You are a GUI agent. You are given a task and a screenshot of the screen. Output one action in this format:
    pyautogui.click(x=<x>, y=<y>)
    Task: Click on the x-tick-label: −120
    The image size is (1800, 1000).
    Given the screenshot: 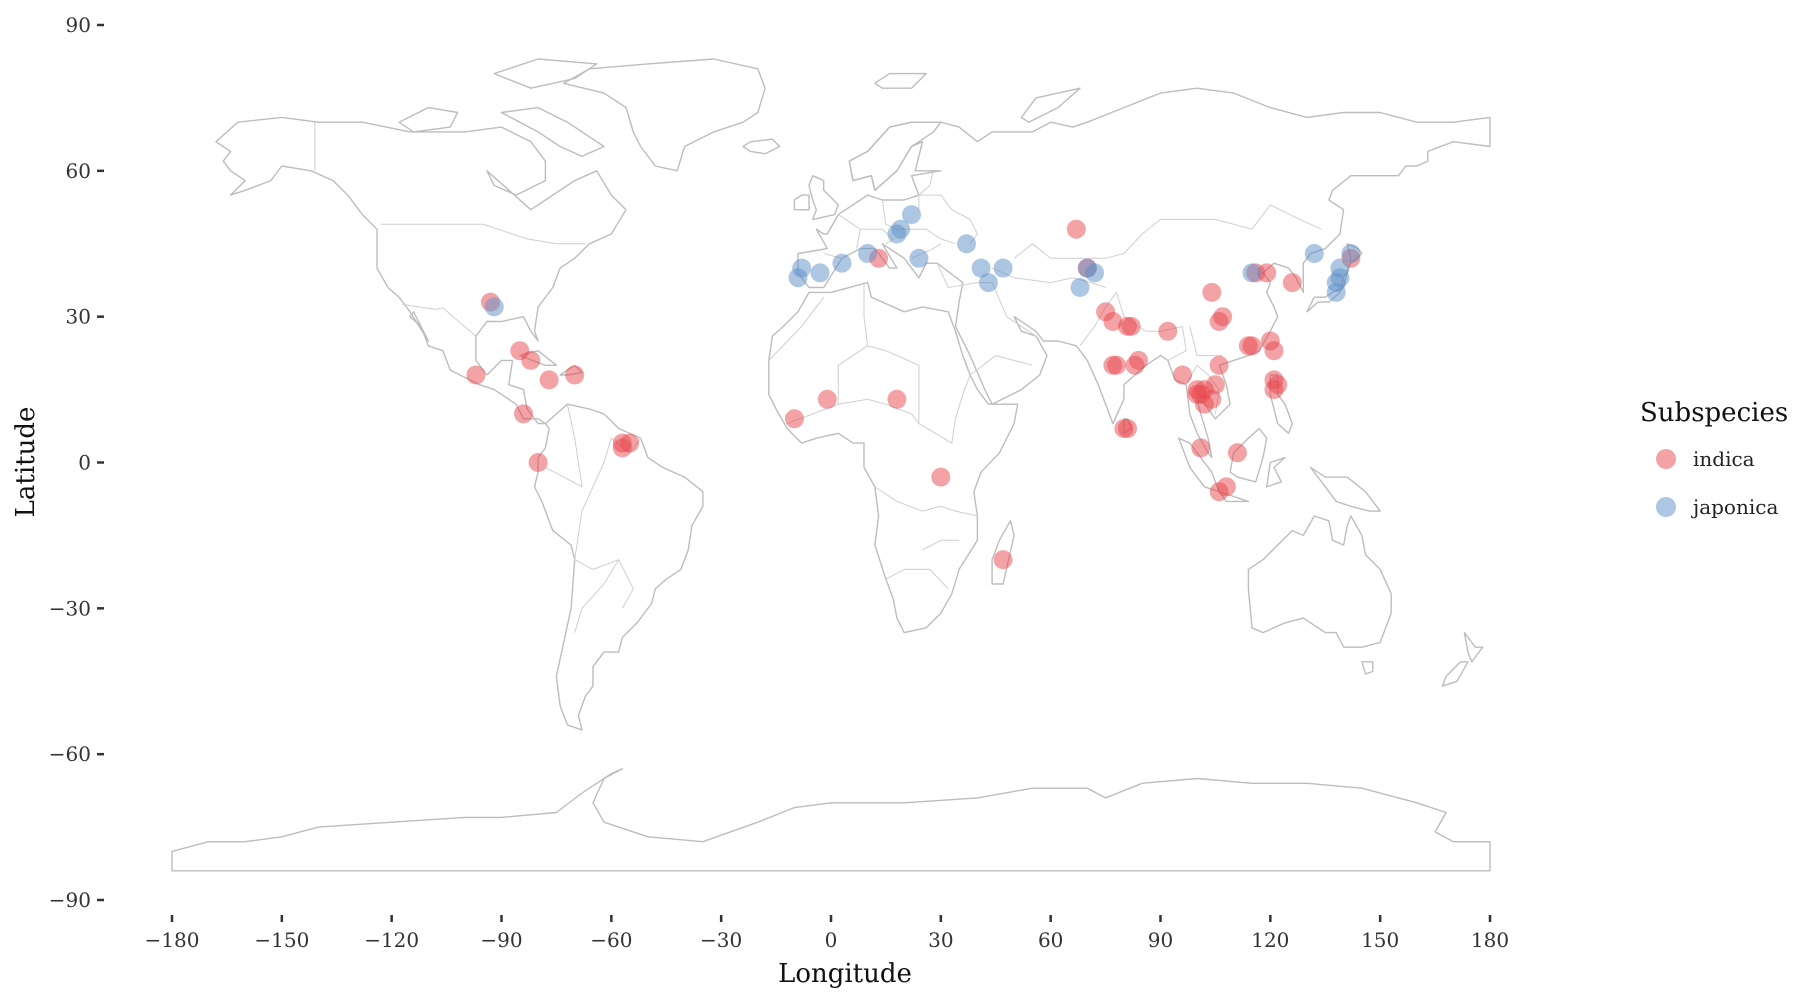 What is the action you would take?
    pyautogui.click(x=391, y=940)
    